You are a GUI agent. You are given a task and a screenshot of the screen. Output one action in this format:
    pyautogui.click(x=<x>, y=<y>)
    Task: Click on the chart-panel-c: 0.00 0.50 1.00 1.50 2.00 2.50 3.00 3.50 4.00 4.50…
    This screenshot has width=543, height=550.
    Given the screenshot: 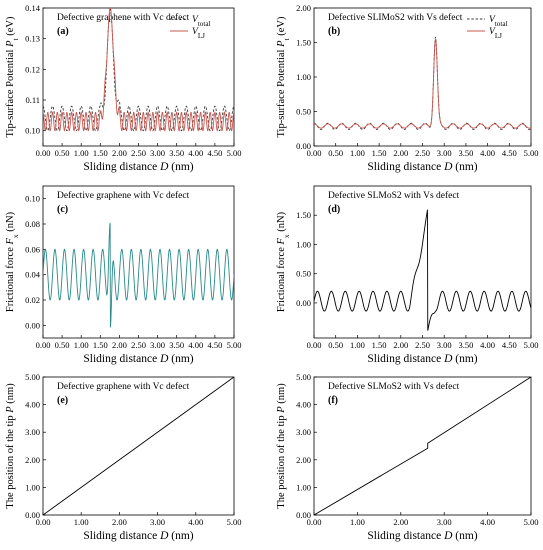 What is the action you would take?
    pyautogui.click(x=123, y=275)
    